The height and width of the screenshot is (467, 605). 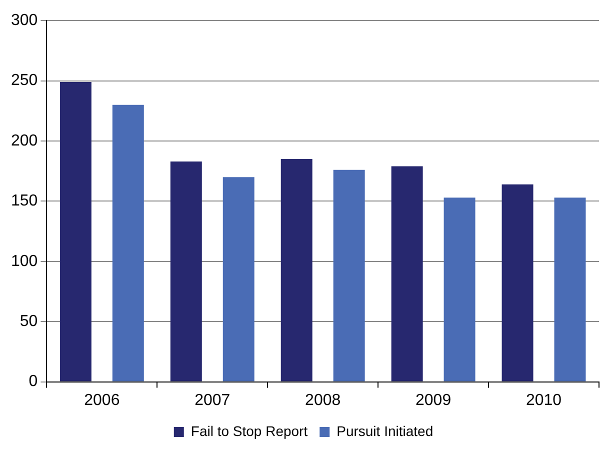 I want to click on x-tick-label: 2008, so click(x=323, y=400).